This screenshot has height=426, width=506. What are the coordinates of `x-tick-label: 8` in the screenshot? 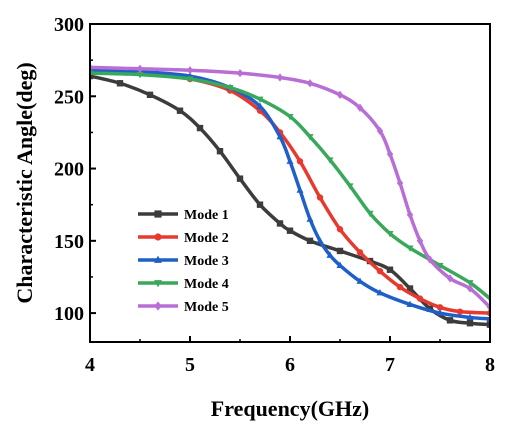 It's located at (490, 365).